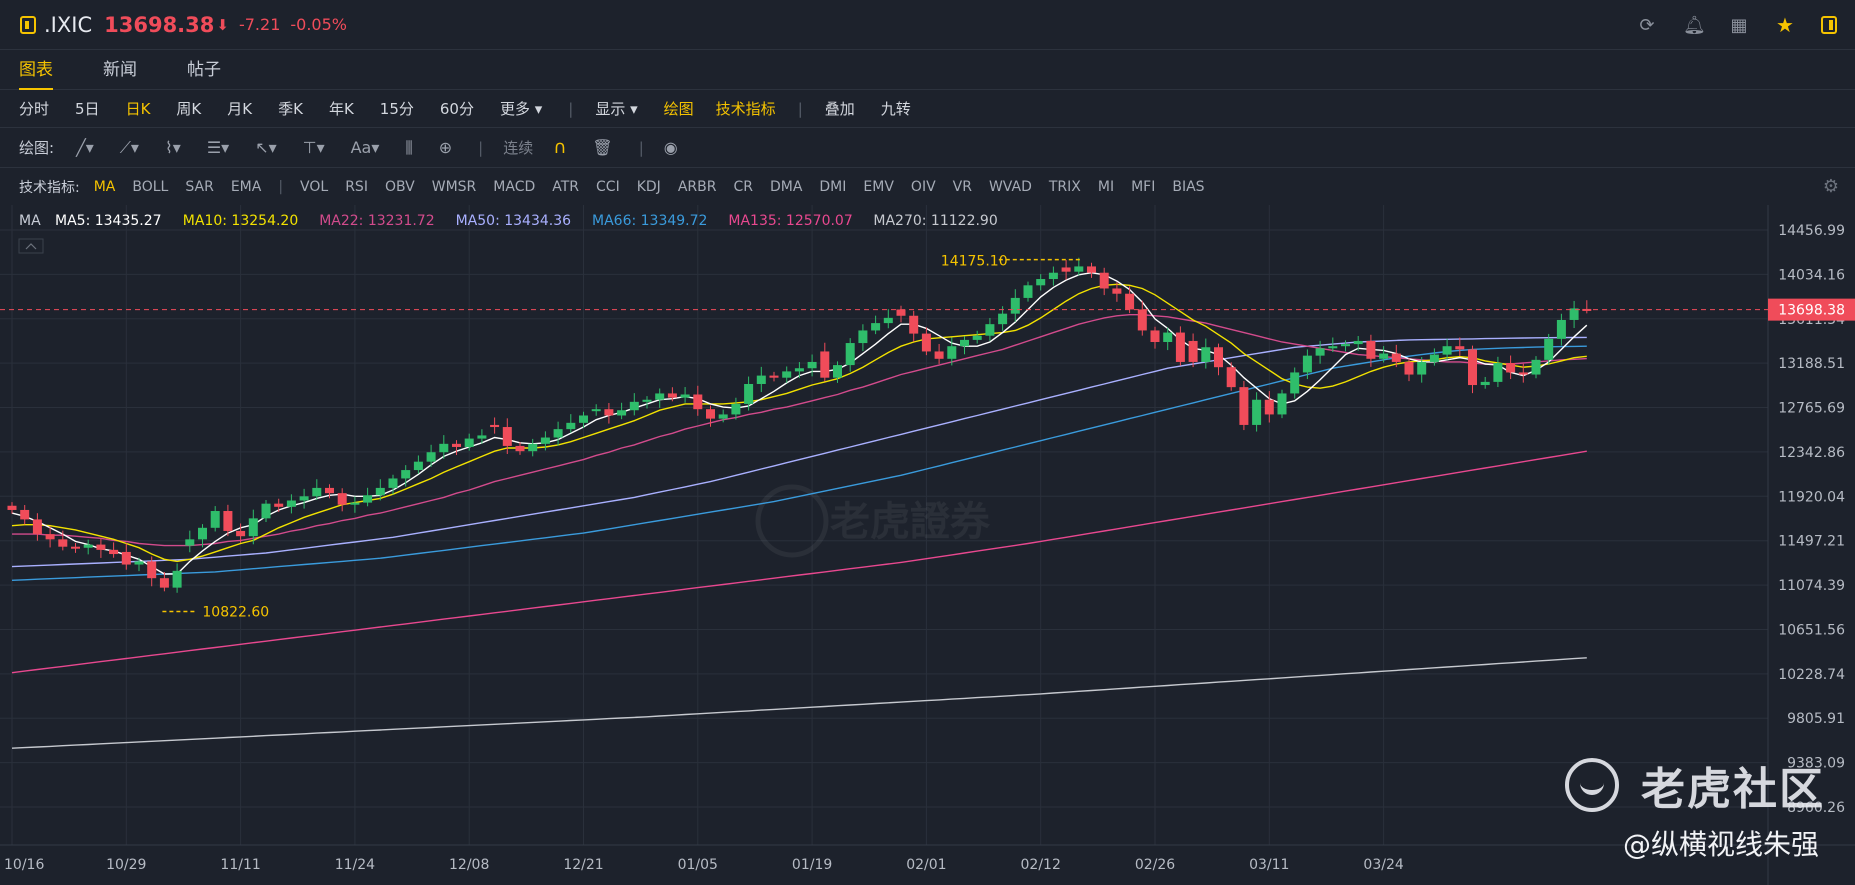 This screenshot has width=1855, height=885. Describe the element at coordinates (1041, 865) in the screenshot. I see `x-tick-label-9: 02/12` at that location.